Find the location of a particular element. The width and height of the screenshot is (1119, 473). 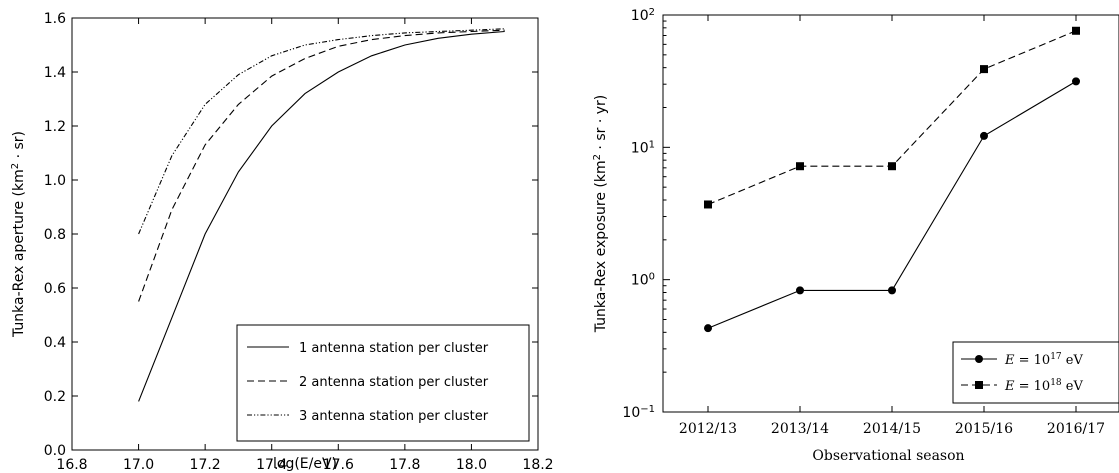

aperture-y-tick-label: 1.0 is located at coordinates (55, 181).